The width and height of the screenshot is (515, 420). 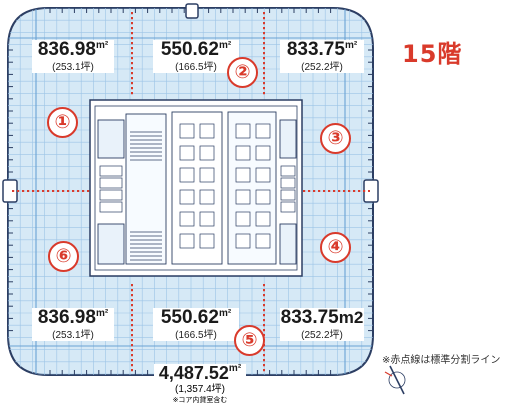 What do you see at coordinates (197, 192) in the screenshot?
I see `core-detail` at bounding box center [197, 192].